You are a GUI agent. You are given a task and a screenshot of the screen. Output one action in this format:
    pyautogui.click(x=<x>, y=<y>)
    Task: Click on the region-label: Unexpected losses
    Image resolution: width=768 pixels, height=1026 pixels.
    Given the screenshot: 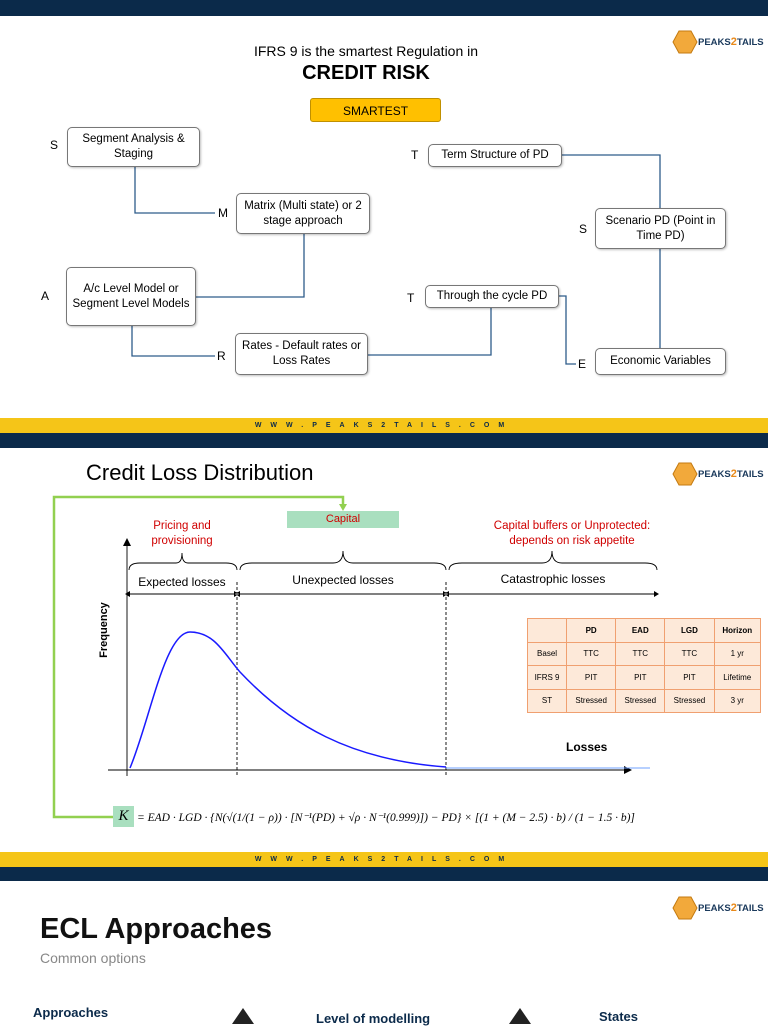 What is the action you would take?
    pyautogui.click(x=343, y=580)
    